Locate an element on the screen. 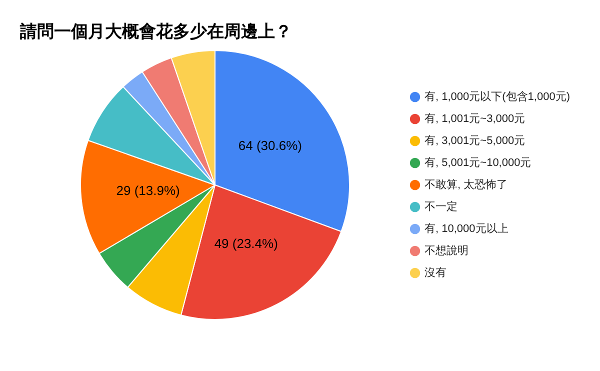 The height and width of the screenshot is (371, 600). data-label: 64 (30.6%) is located at coordinates (270, 146).